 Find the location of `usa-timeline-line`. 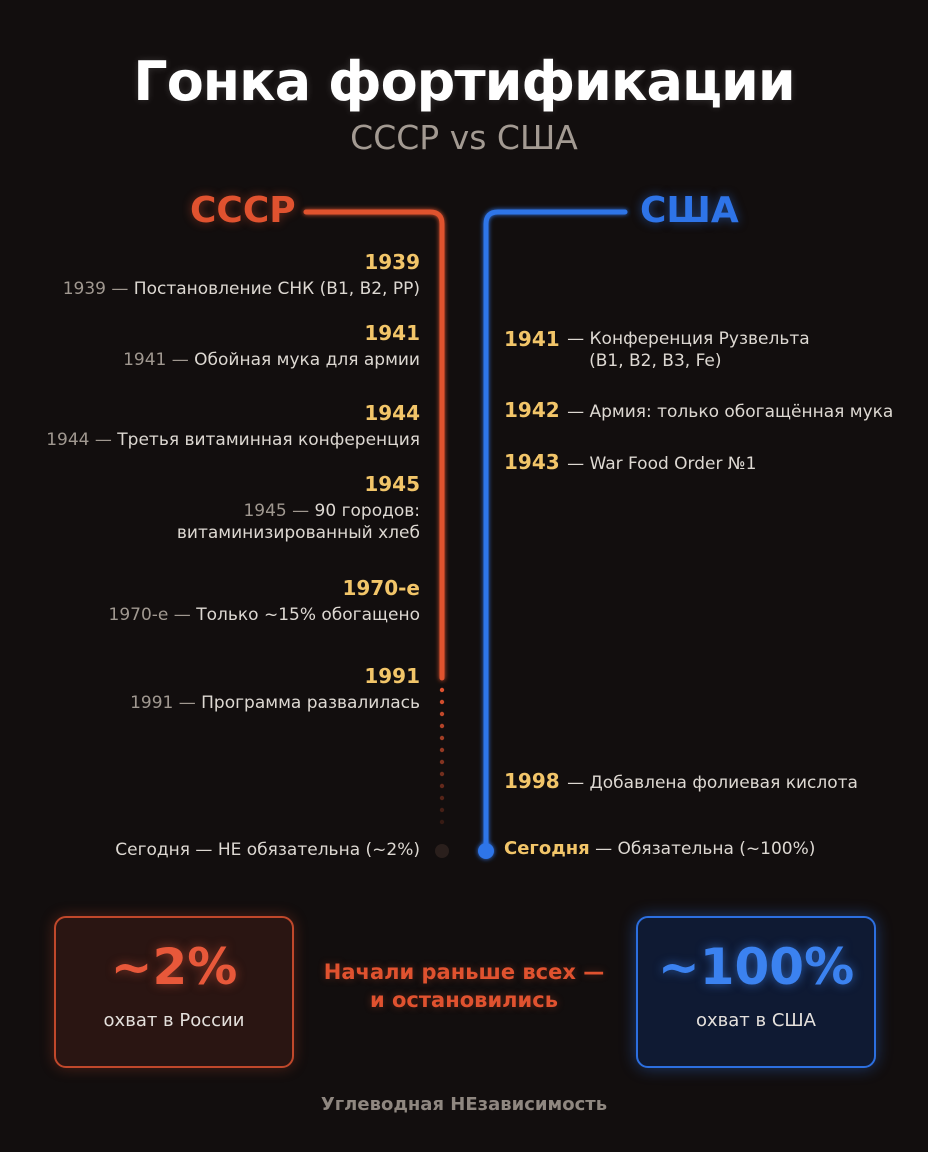

usa-timeline-line is located at coordinates (555, 531).